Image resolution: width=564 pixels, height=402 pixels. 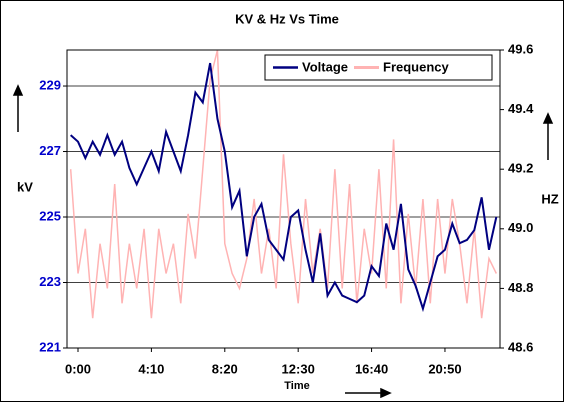 I want to click on y-tick-label: 223, so click(x=50, y=281).